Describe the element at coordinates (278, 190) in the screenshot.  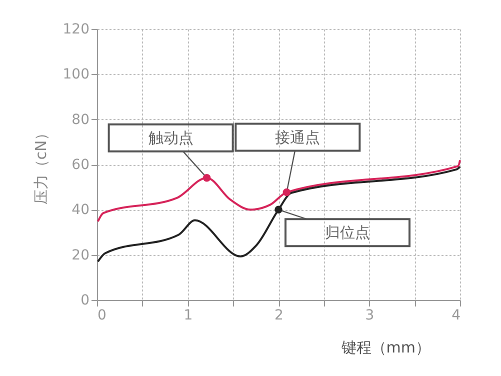
I see `line-series` at that location.